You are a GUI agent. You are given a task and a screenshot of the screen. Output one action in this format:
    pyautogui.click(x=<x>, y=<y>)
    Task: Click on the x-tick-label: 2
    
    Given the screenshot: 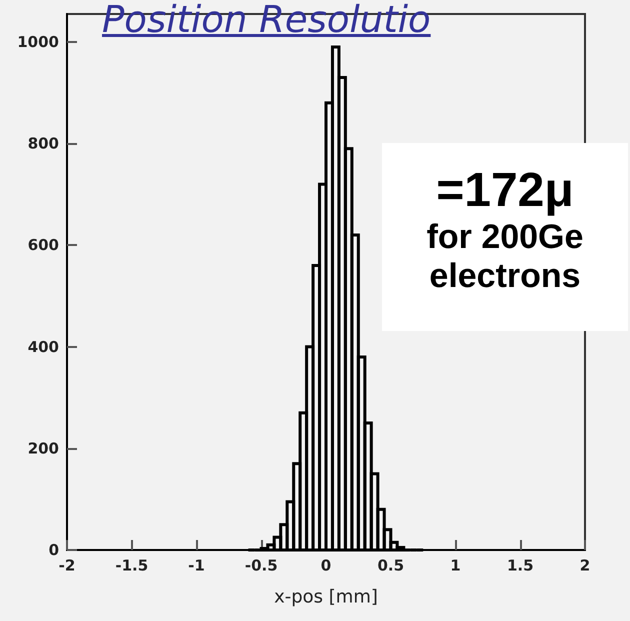 What is the action you would take?
    pyautogui.click(x=585, y=565)
    